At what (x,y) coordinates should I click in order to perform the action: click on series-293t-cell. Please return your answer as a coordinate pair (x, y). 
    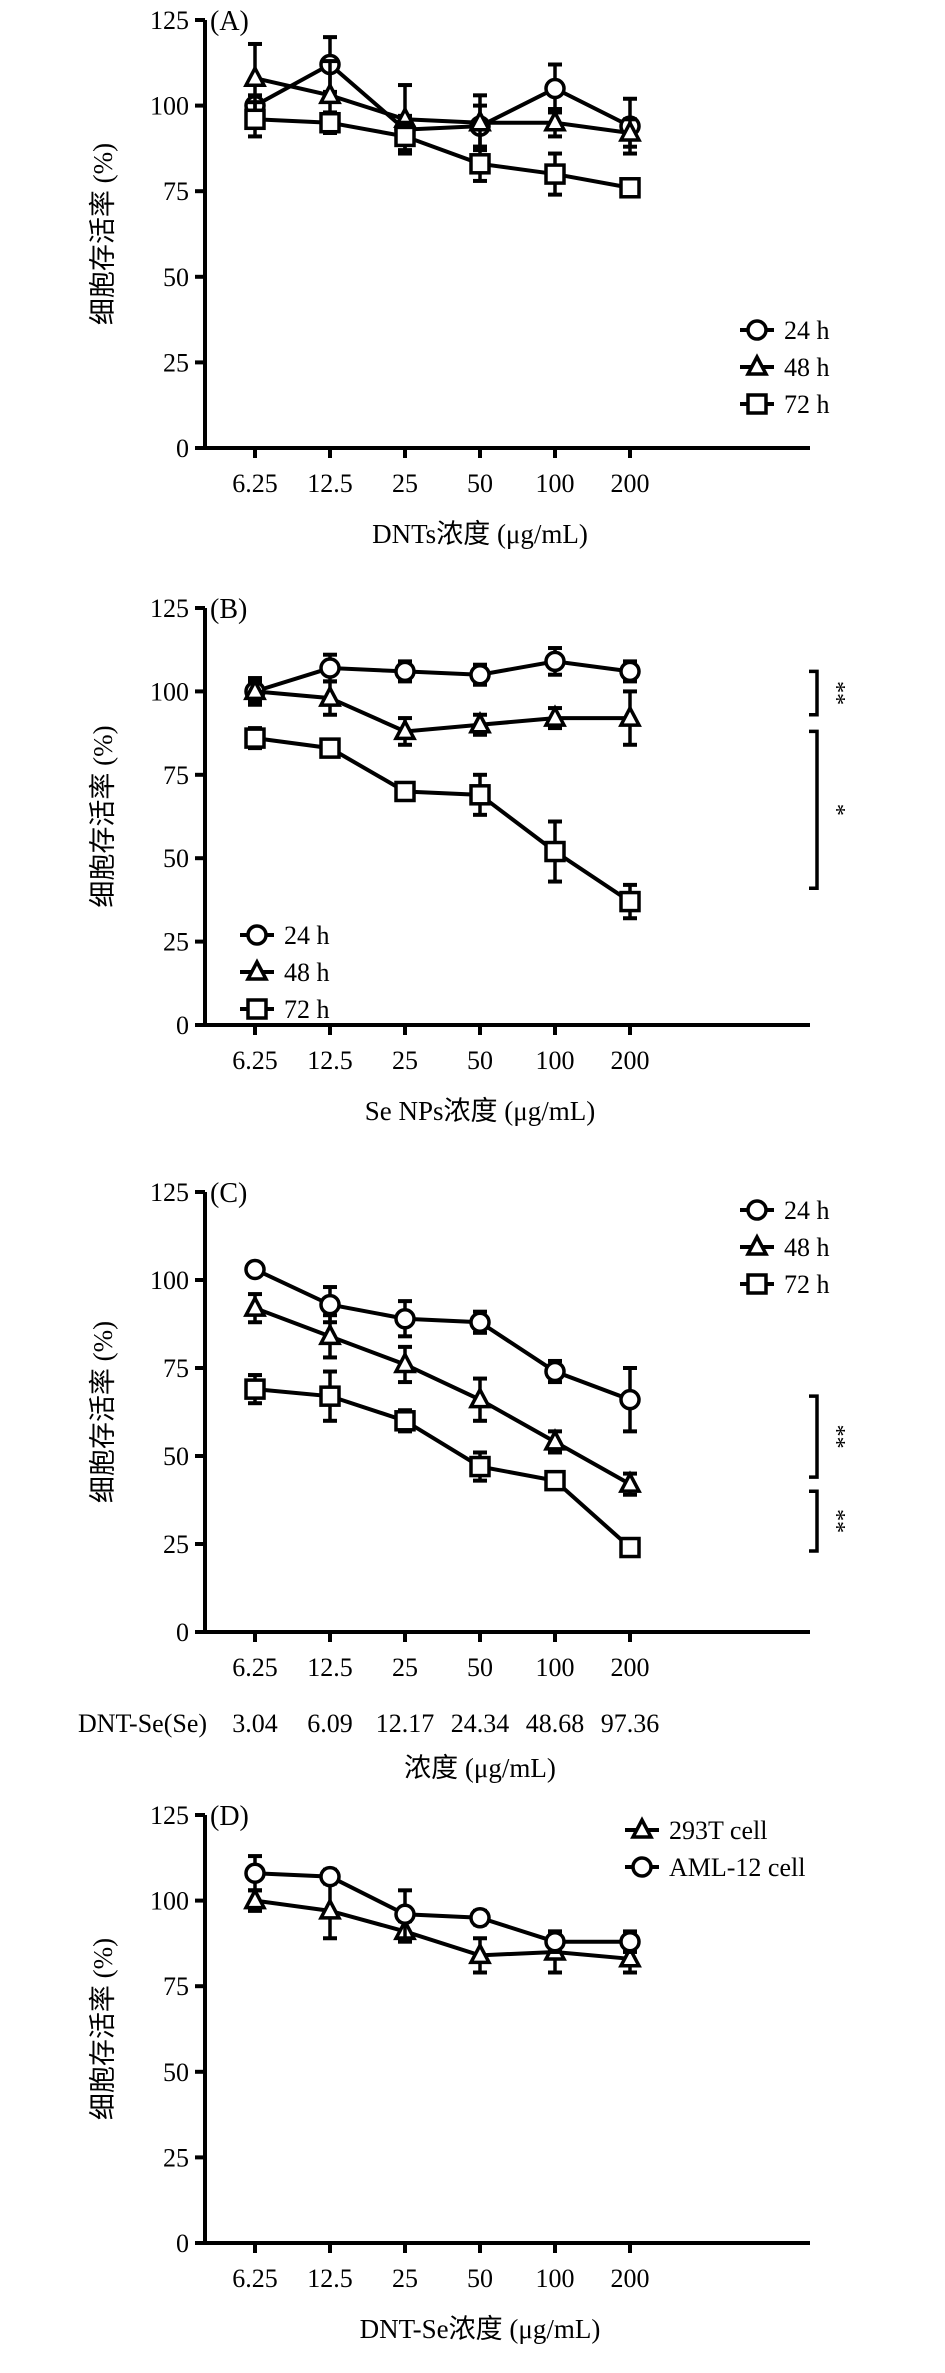
    Looking at the image, I should click on (442, 1928).